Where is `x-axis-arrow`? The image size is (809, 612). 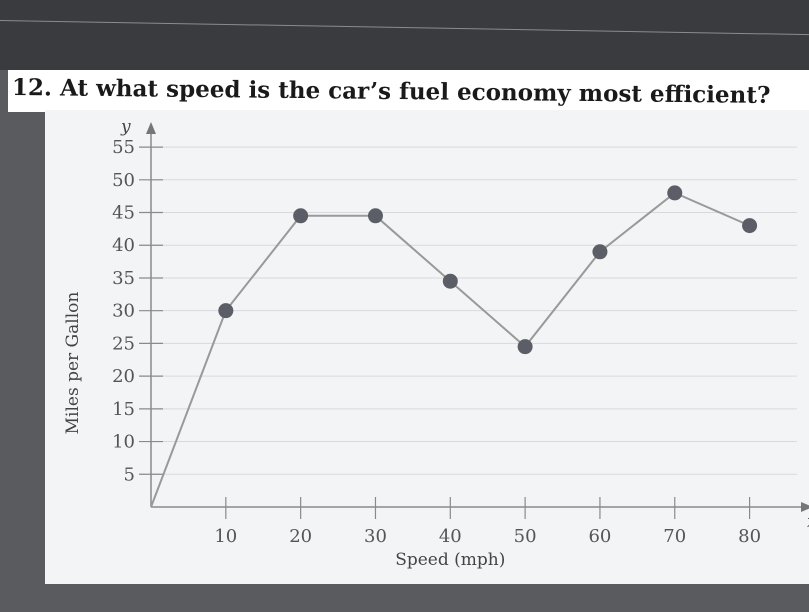 x-axis-arrow is located at coordinates (805, 507).